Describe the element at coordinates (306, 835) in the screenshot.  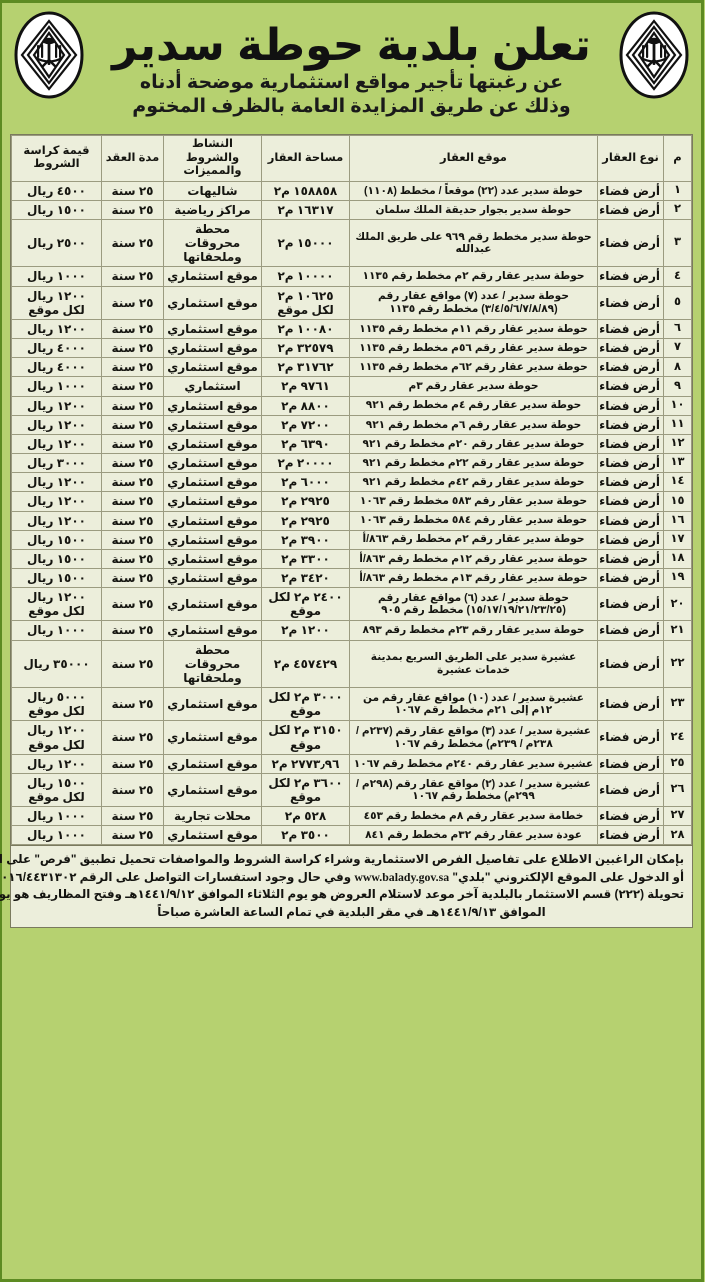
I see `cell-area: ٣٥٠٠ م٢` at that location.